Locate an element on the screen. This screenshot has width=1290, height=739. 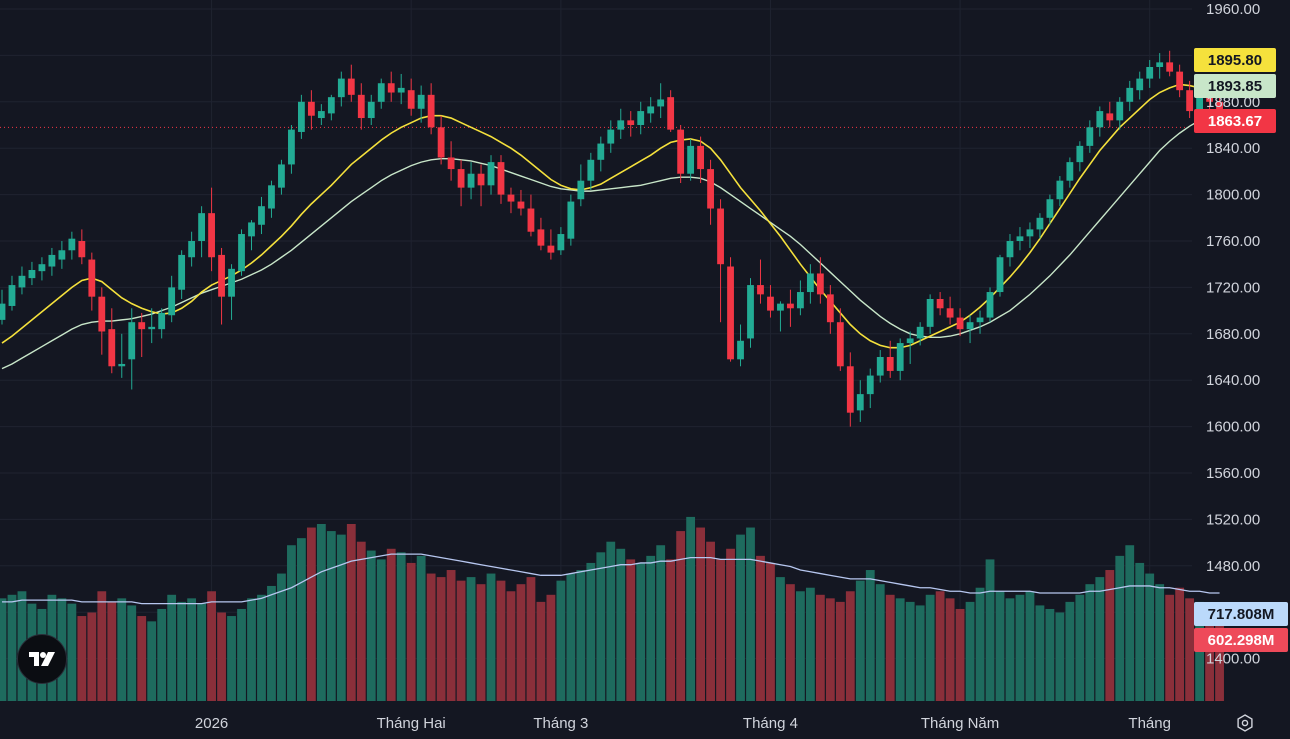
volume-tag-volume_ma: 717.808M is located at coordinates (1241, 614).